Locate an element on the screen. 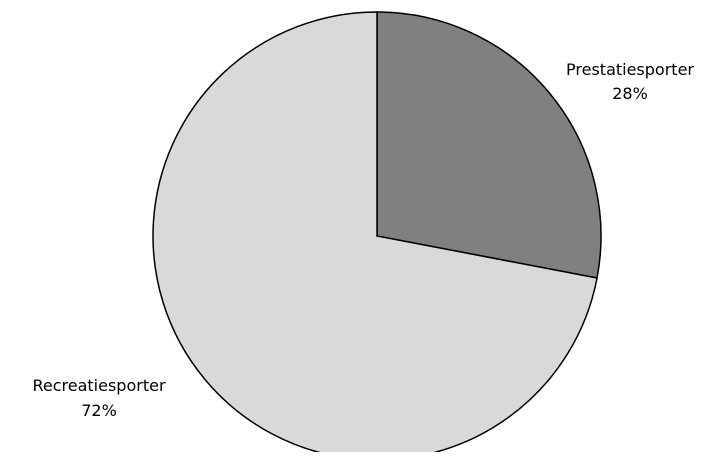 The width and height of the screenshot is (717, 457). slice-label-recreatiesporter: Recreatiesporter is located at coordinates (98, 385).